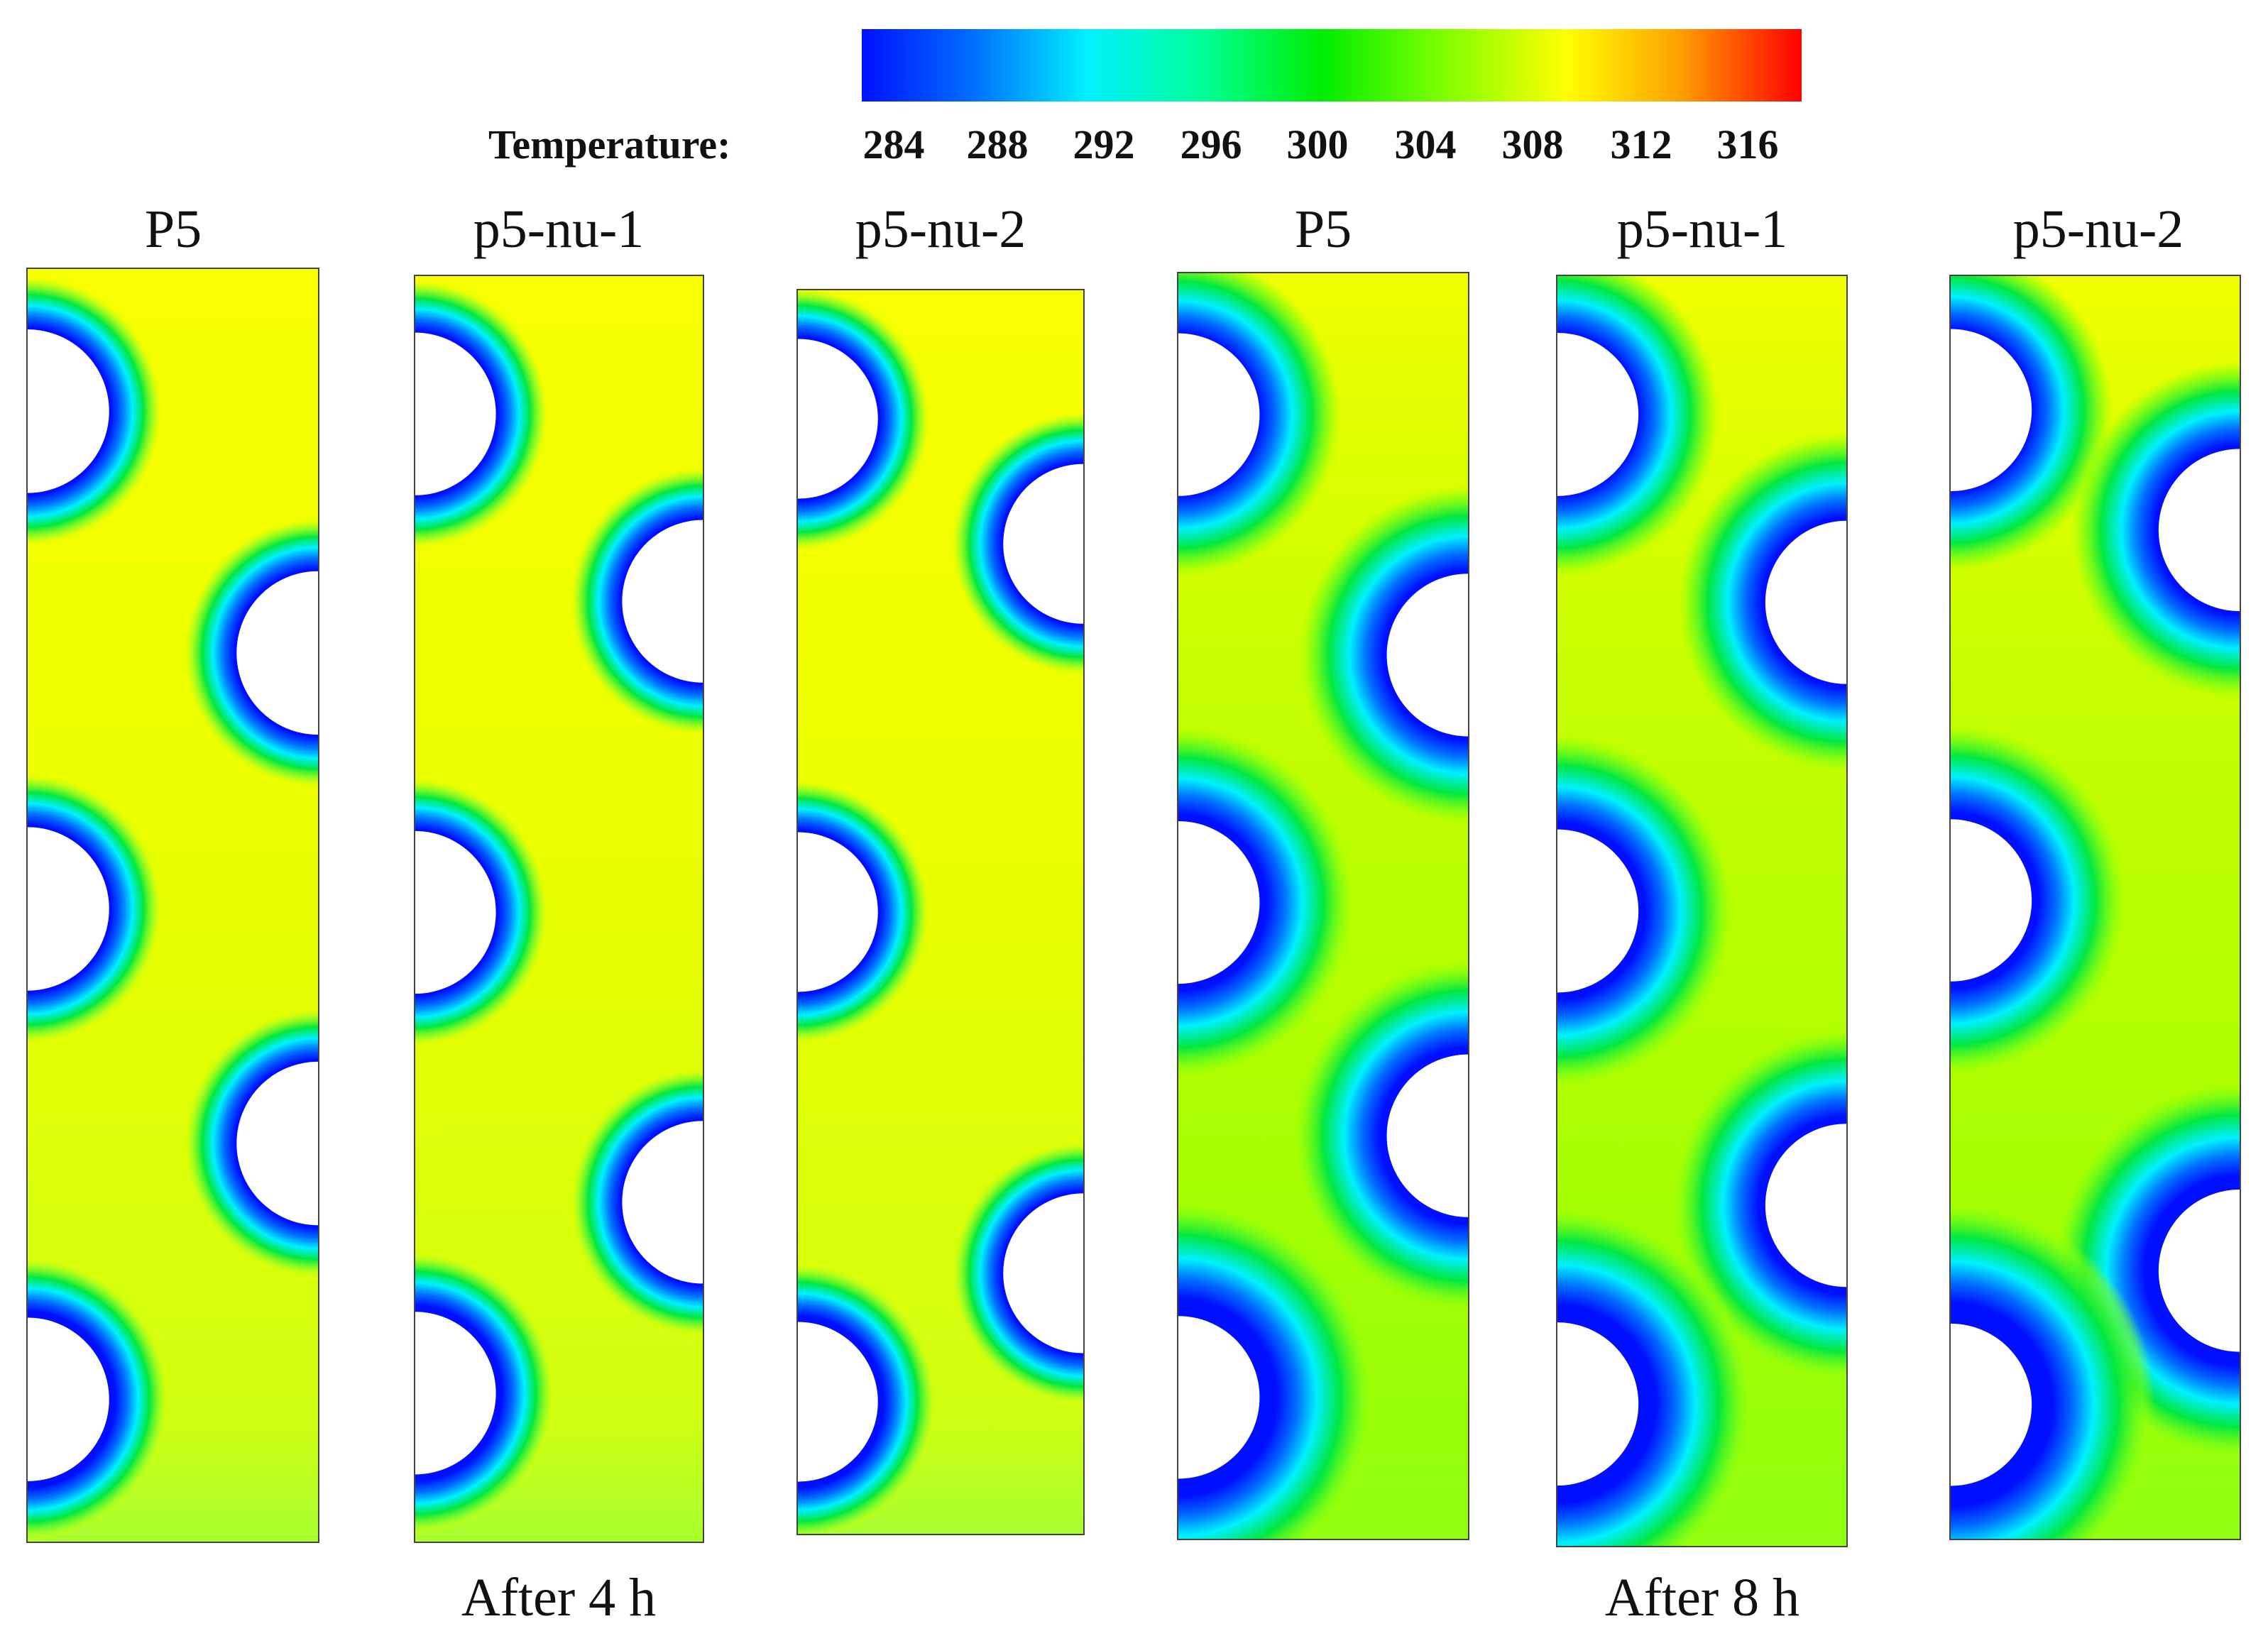 This screenshot has height=1636, width=2268. What do you see at coordinates (998, 144) in the screenshot?
I see `colorbar-tick: 288` at bounding box center [998, 144].